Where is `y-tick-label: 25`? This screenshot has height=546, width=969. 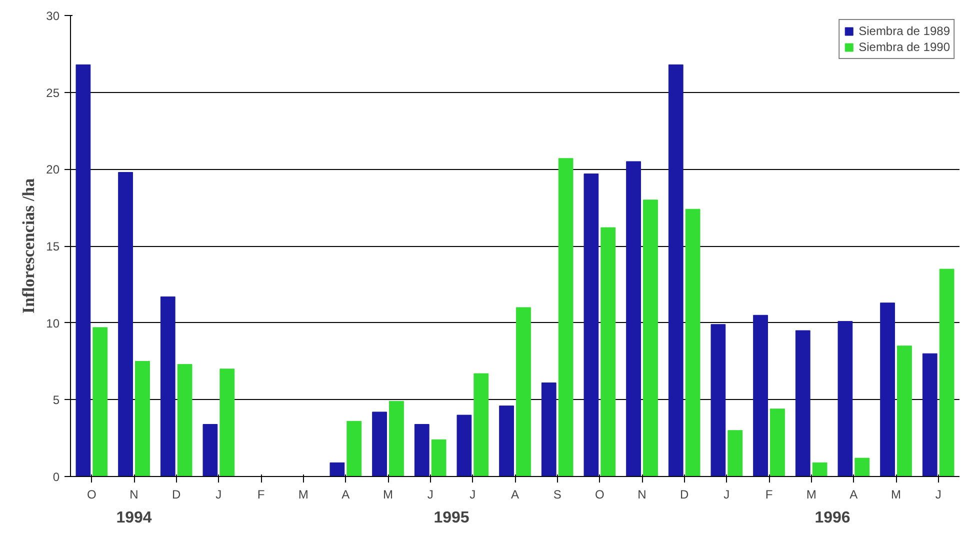
y-tick-label: 25 is located at coordinates (53, 93).